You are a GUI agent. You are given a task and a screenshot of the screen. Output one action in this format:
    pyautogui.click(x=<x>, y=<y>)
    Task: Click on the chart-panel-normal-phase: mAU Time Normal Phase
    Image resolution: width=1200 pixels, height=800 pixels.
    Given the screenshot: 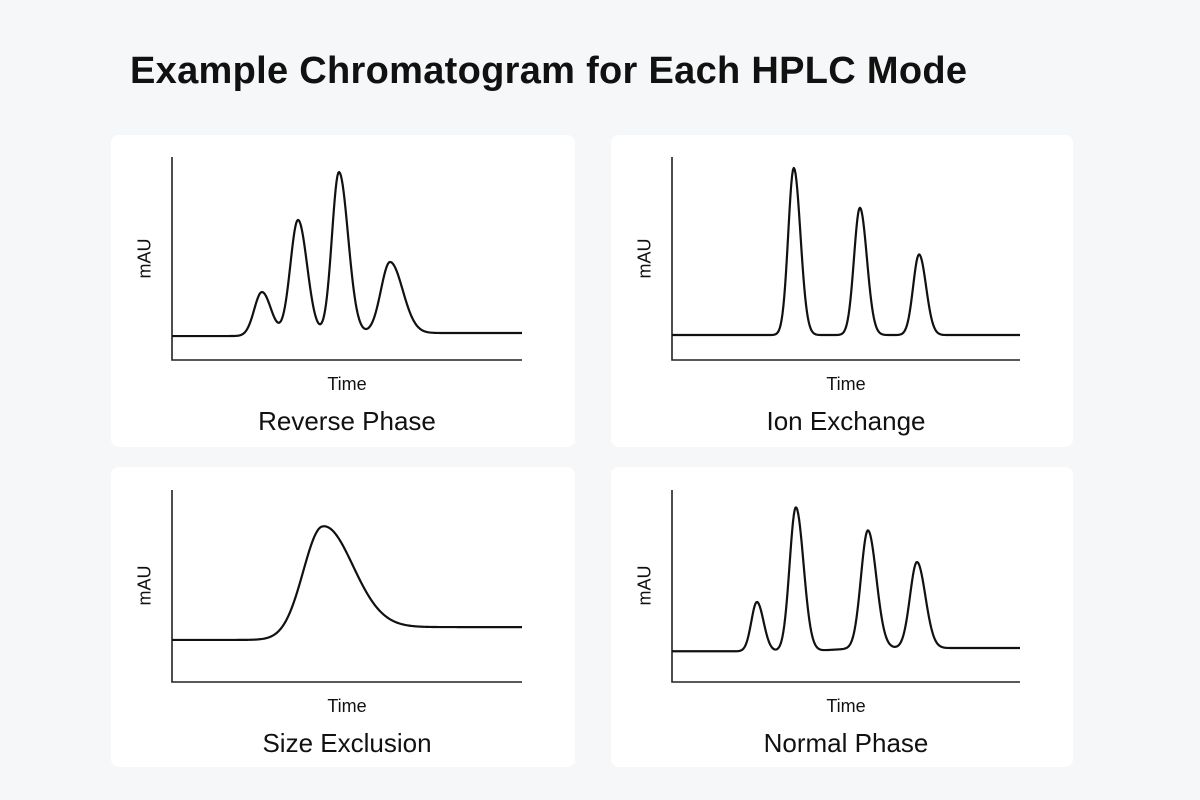 What is the action you would take?
    pyautogui.click(x=842, y=617)
    